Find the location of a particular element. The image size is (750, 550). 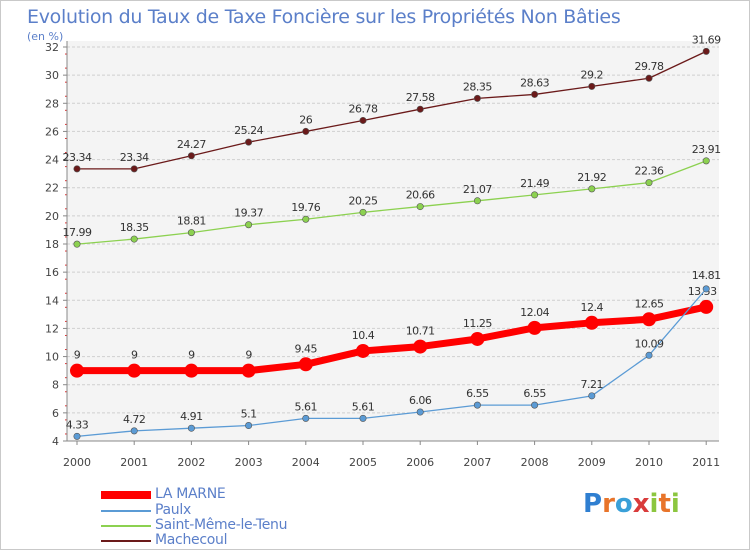

point-saint-meme-le-tenu-2009 is located at coordinates (592, 189).